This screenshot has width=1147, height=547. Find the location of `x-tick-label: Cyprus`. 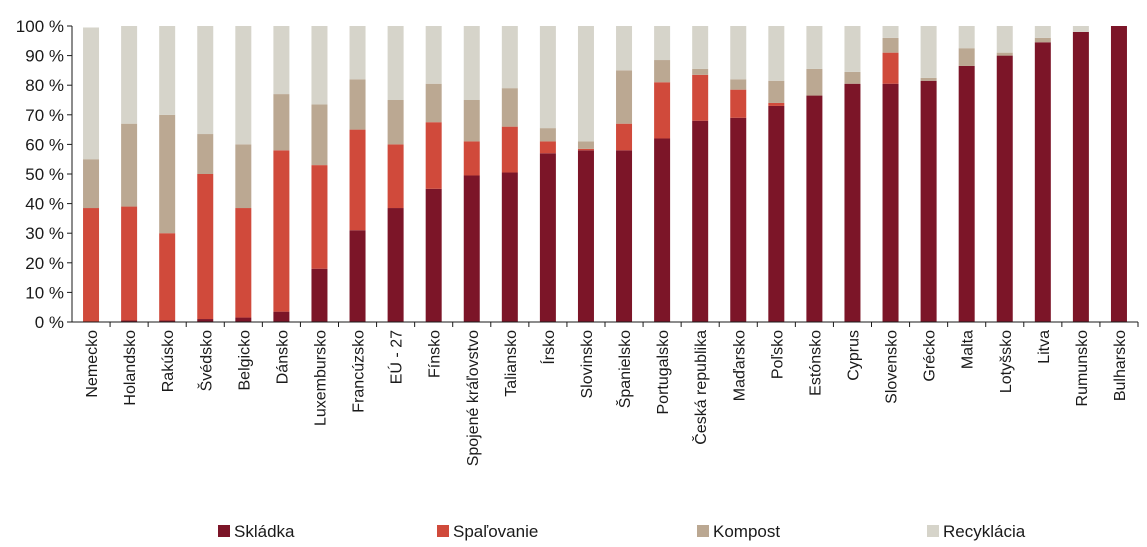

x-tick-label: Cyprus is located at coordinates (853, 355).